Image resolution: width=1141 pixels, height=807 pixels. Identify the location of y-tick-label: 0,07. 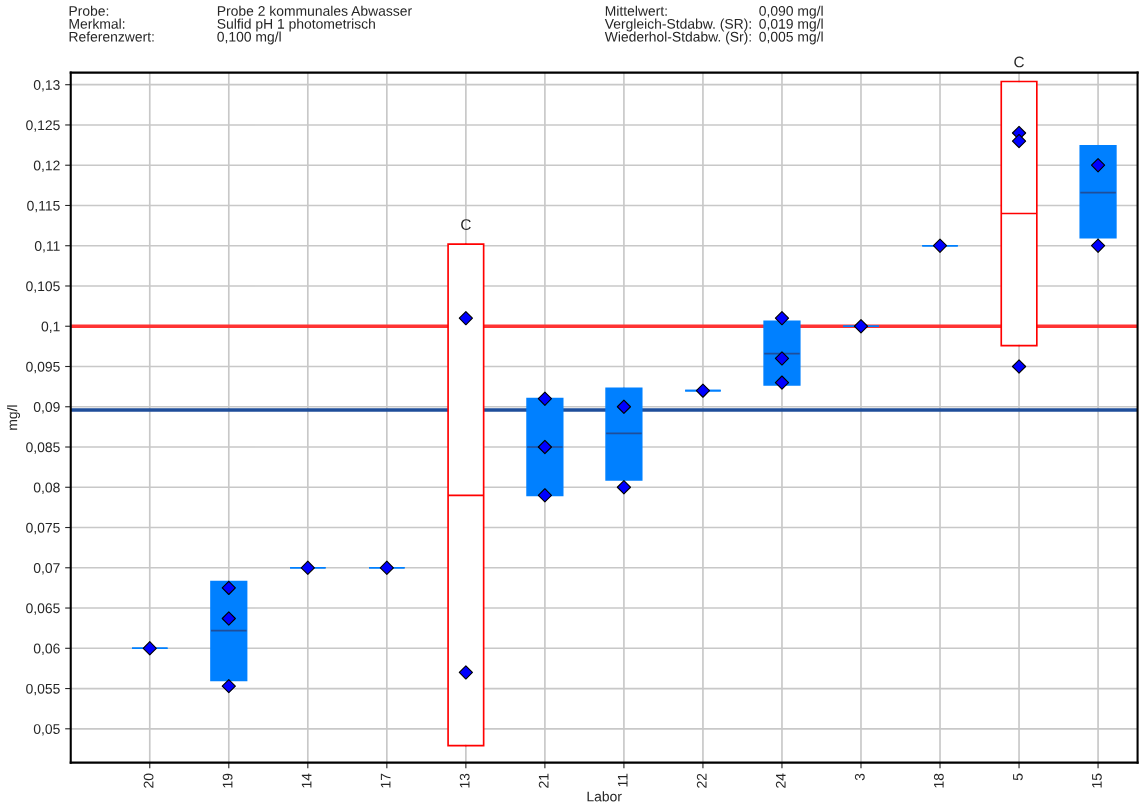
(46, 569).